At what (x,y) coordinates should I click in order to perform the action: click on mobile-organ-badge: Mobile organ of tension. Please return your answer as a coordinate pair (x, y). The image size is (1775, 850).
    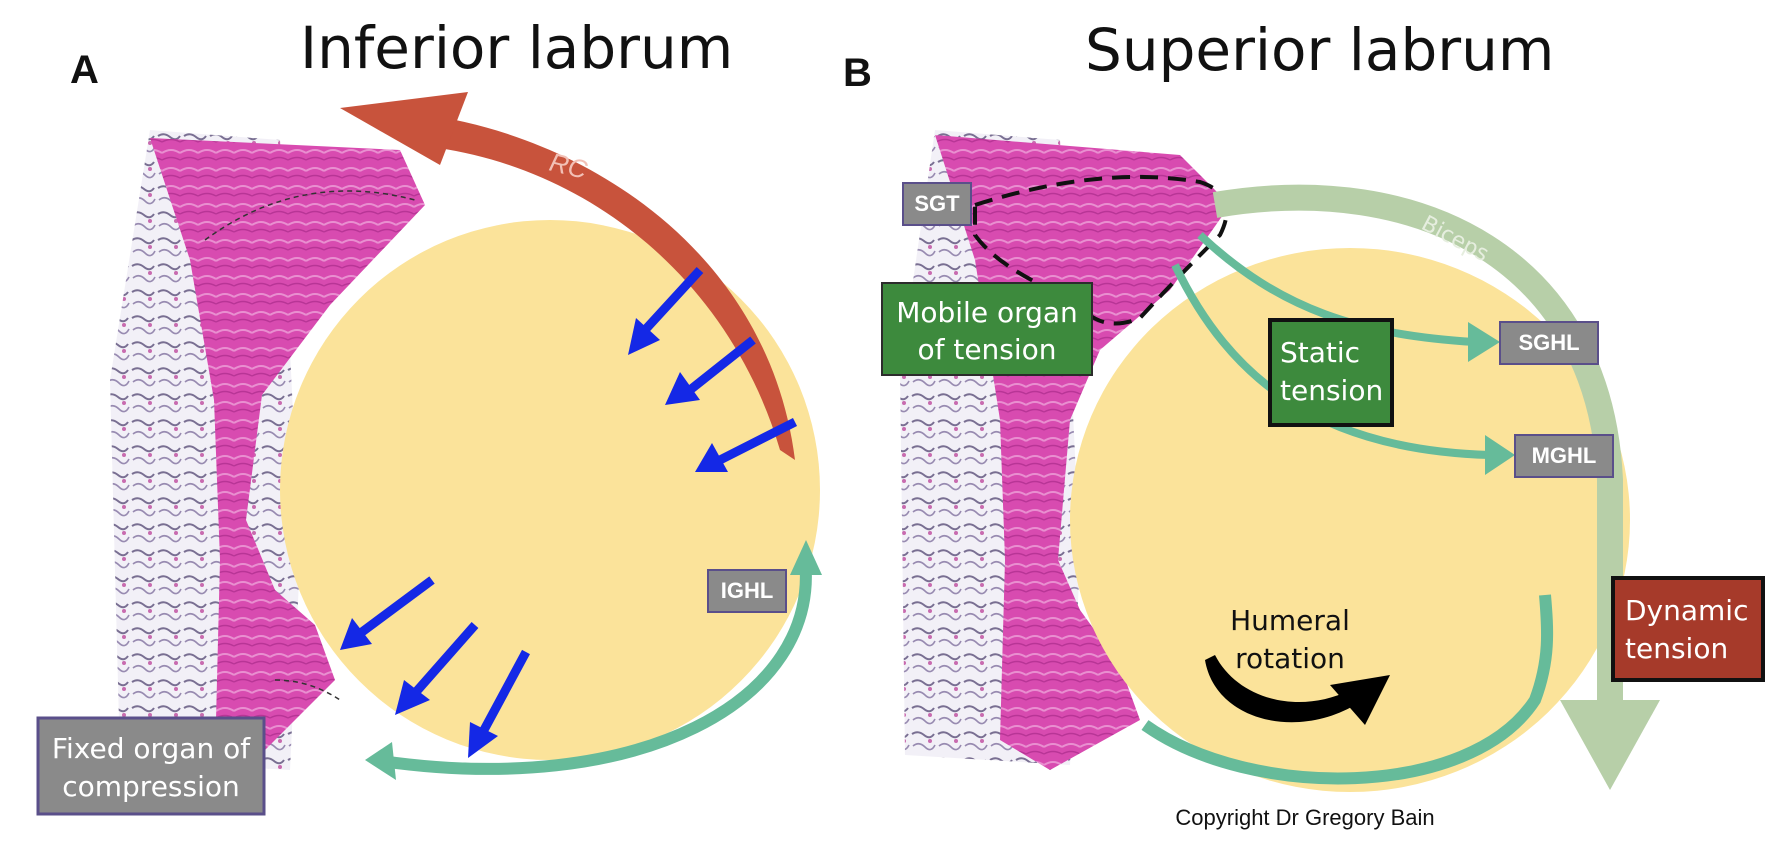
    Looking at the image, I should click on (987, 329).